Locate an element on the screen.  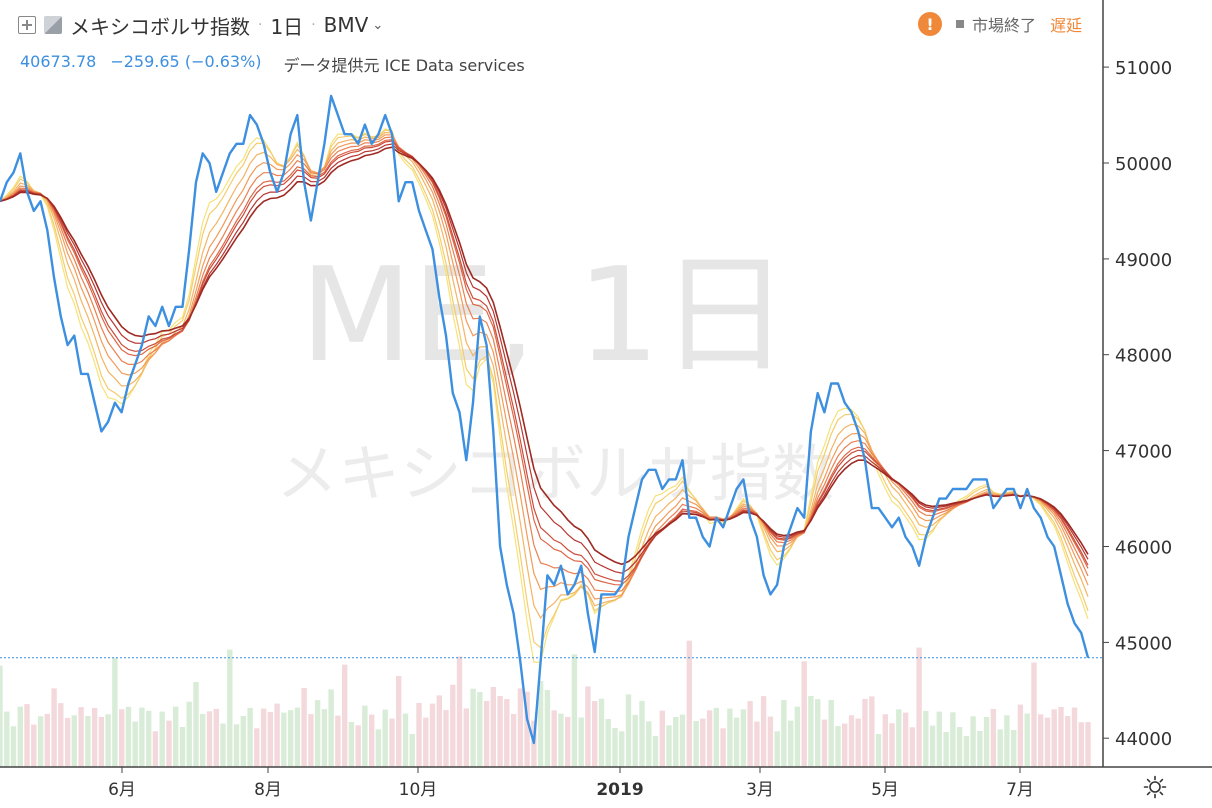
gear-icon is located at coordinates (1155, 787).